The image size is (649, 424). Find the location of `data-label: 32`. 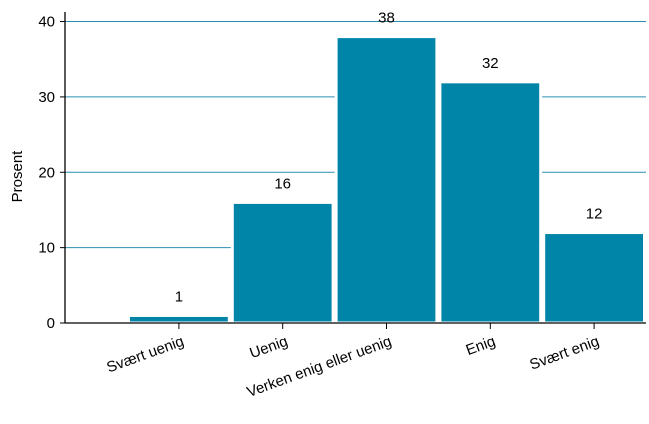

data-label: 32 is located at coordinates (490, 63).